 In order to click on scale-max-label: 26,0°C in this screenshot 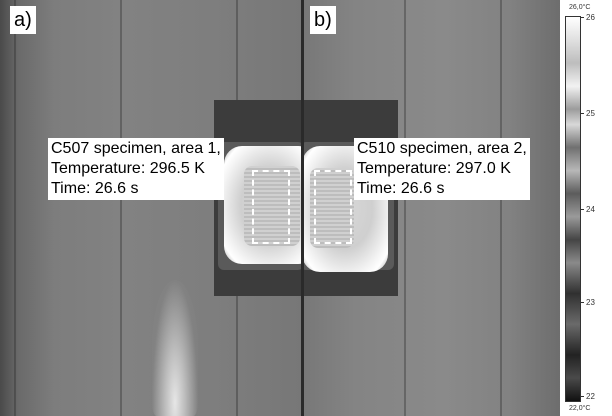, I will do `click(580, 7)`.